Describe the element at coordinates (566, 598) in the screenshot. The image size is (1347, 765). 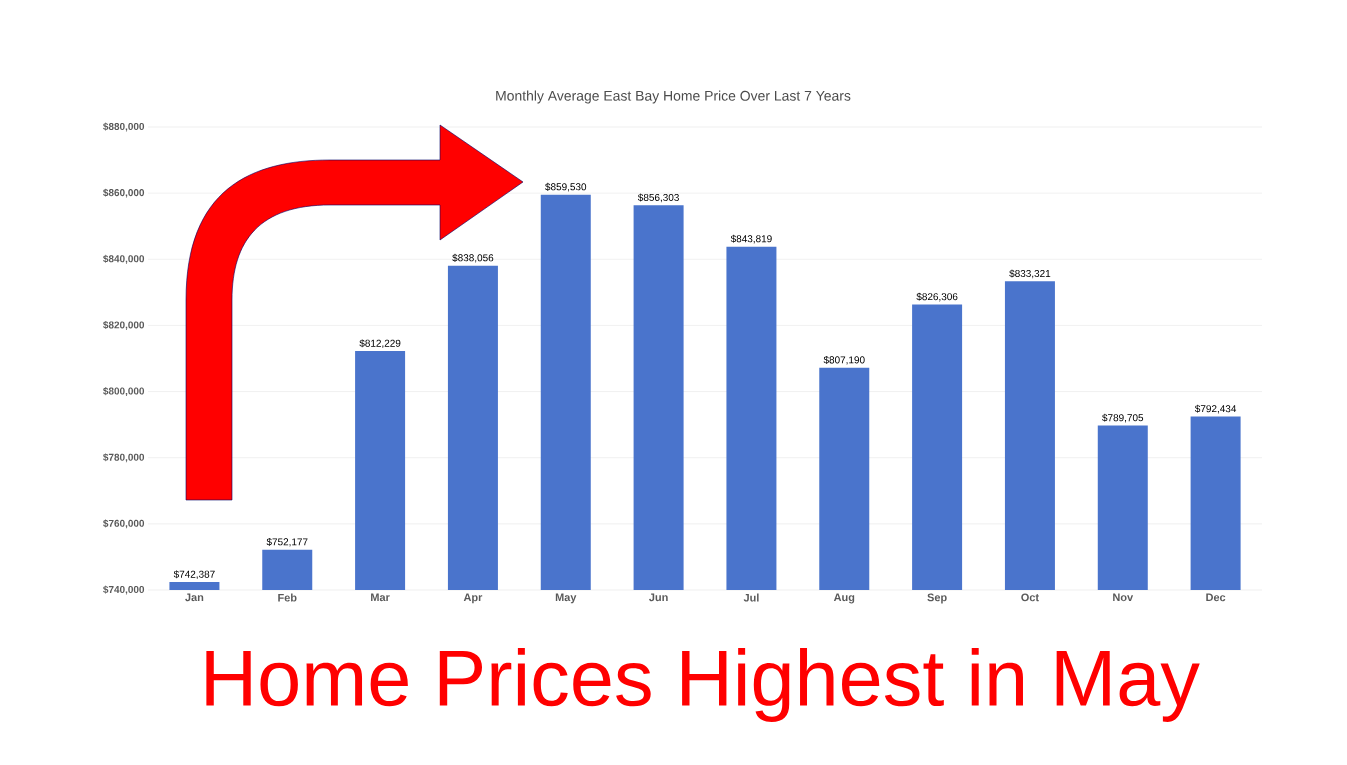
I see `x-tick-label: May` at that location.